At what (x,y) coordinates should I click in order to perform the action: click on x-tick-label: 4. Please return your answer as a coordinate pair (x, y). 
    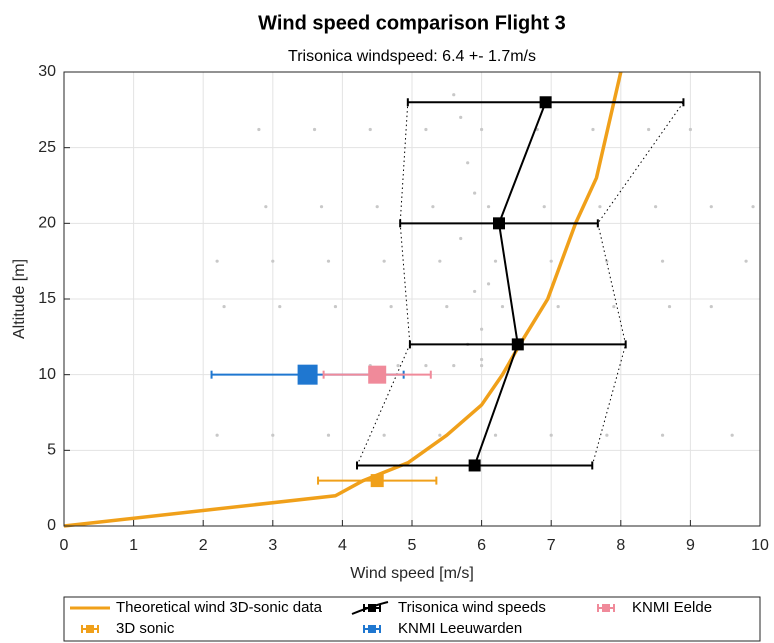
    Looking at the image, I should click on (342, 545).